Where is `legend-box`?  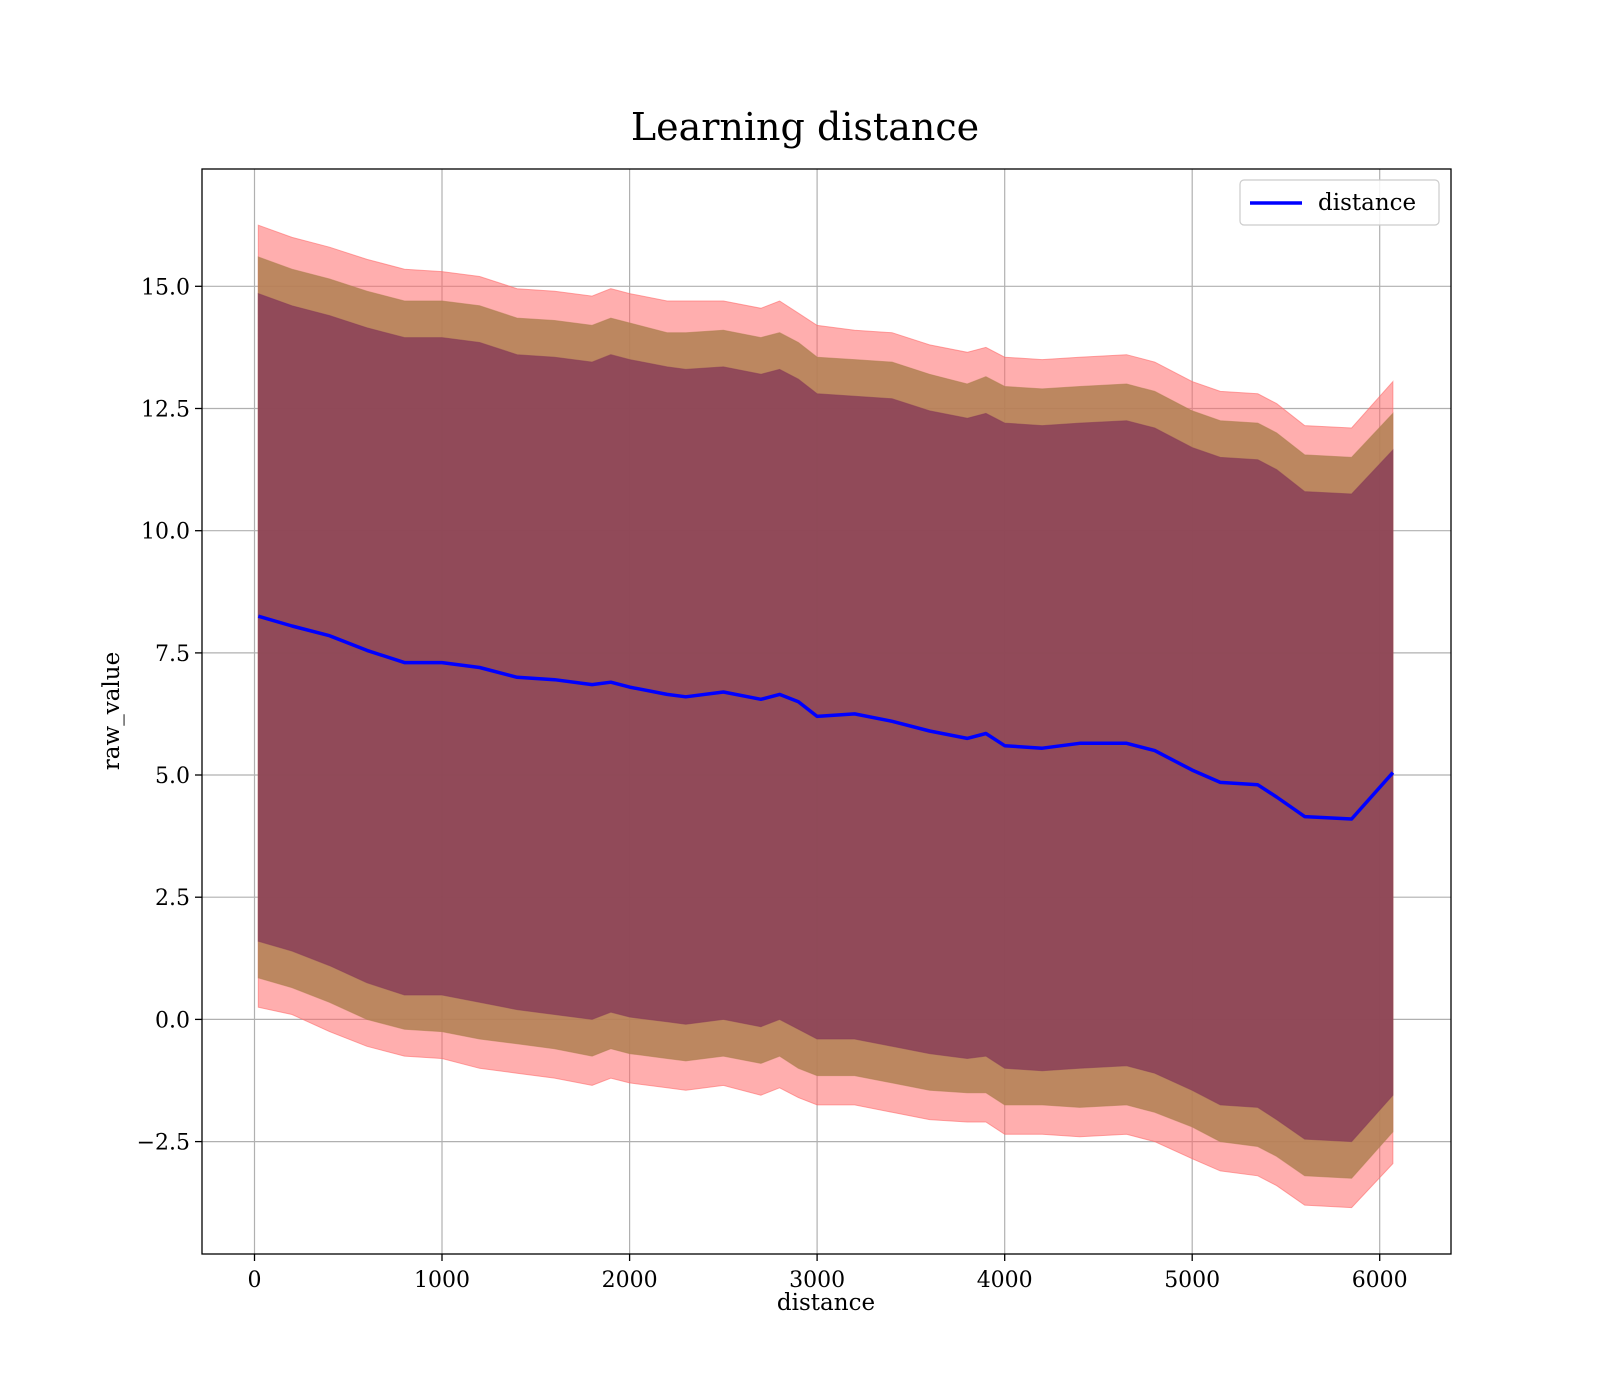 legend-box is located at coordinates (1339, 202).